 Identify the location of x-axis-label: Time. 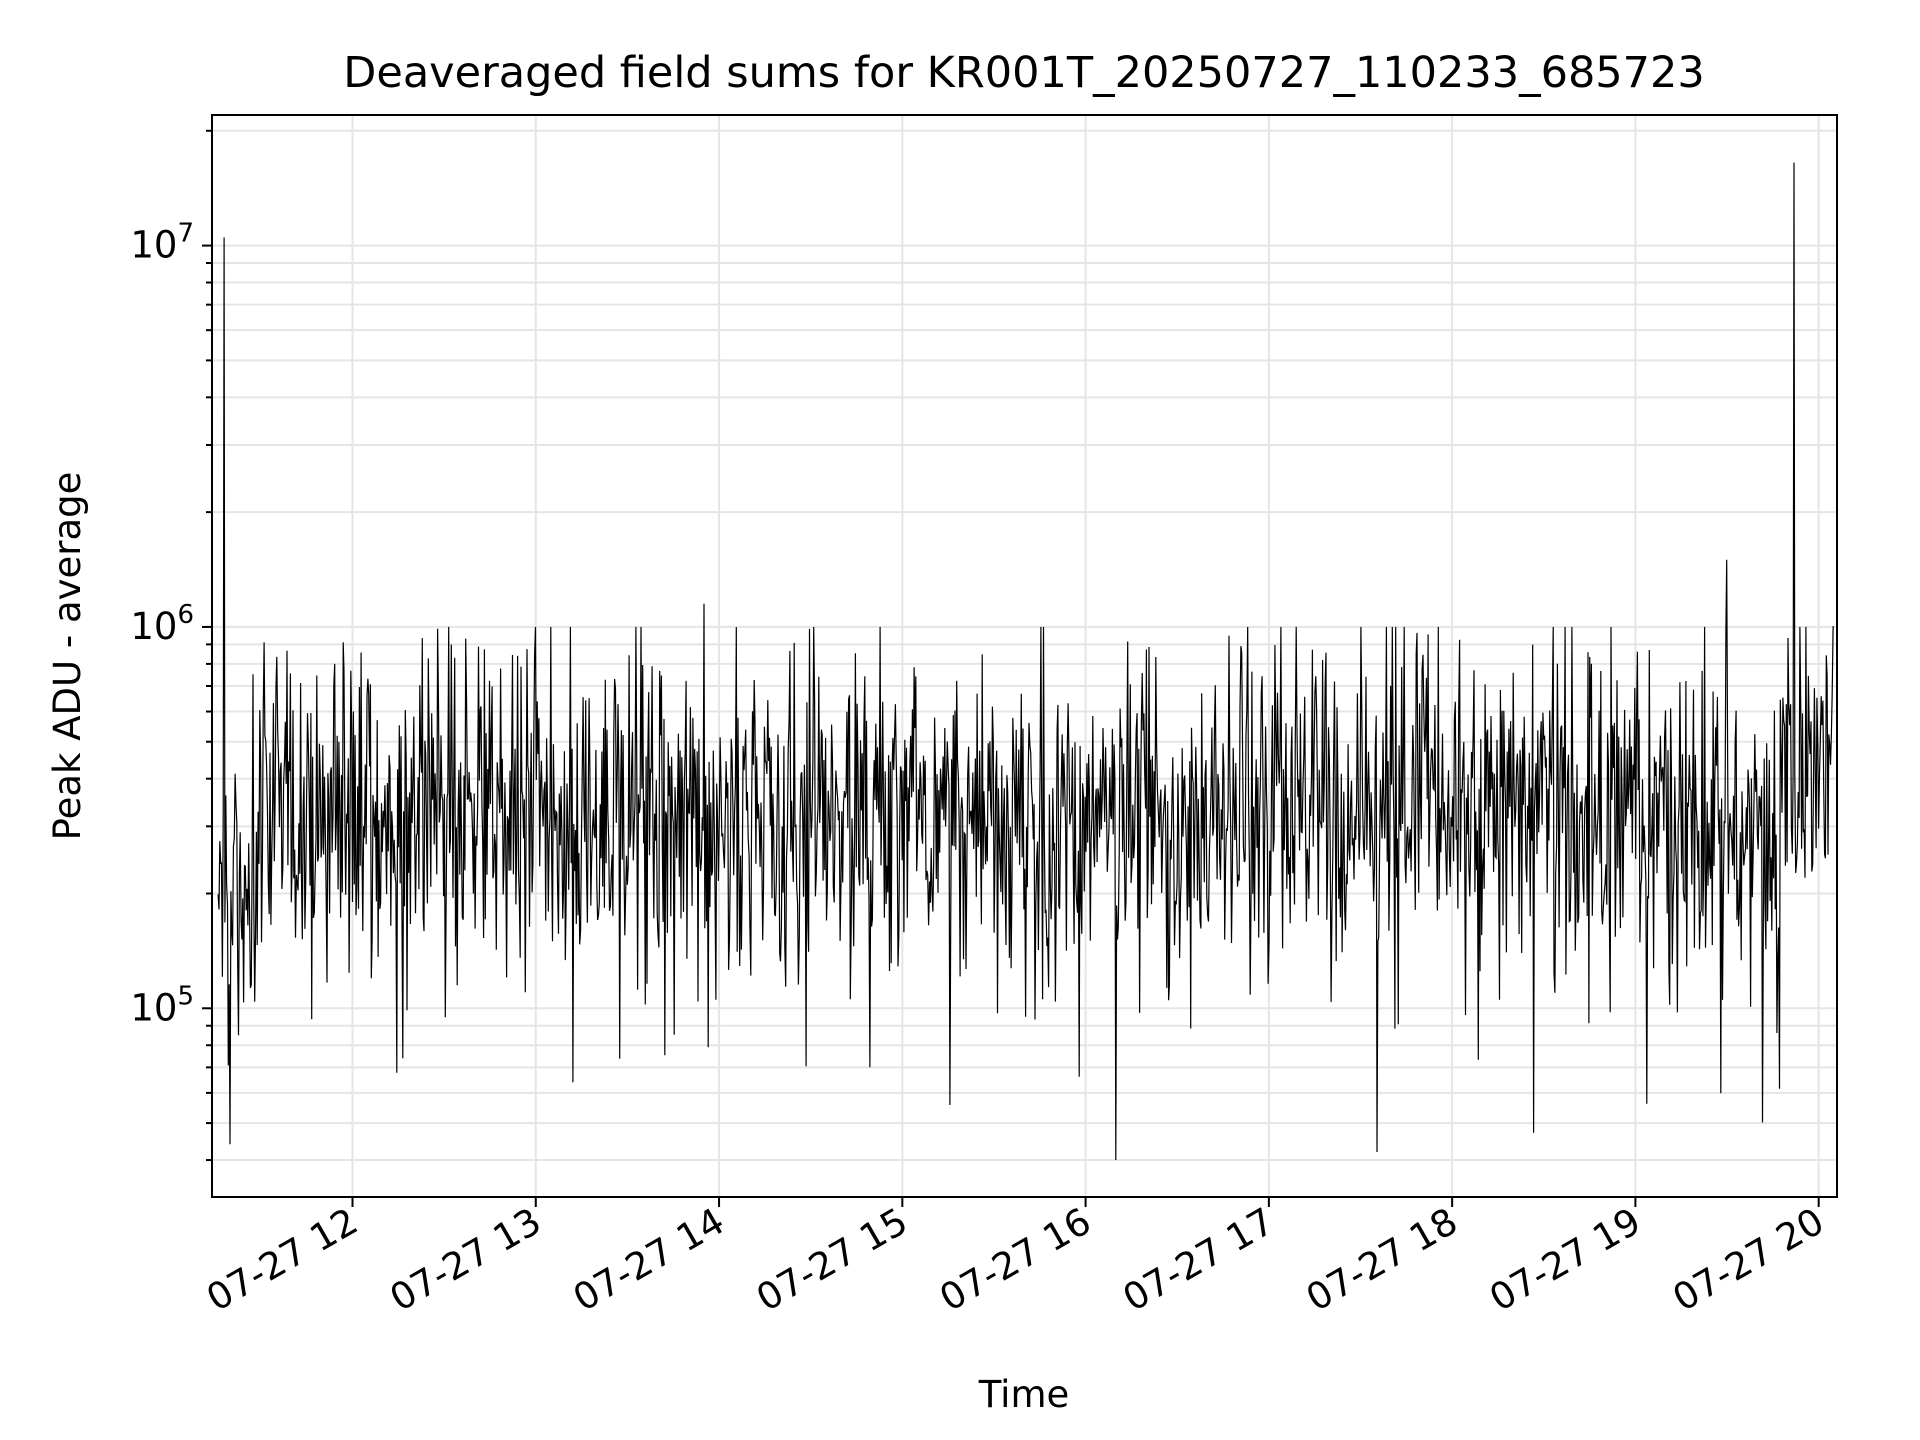
(1024, 1394).